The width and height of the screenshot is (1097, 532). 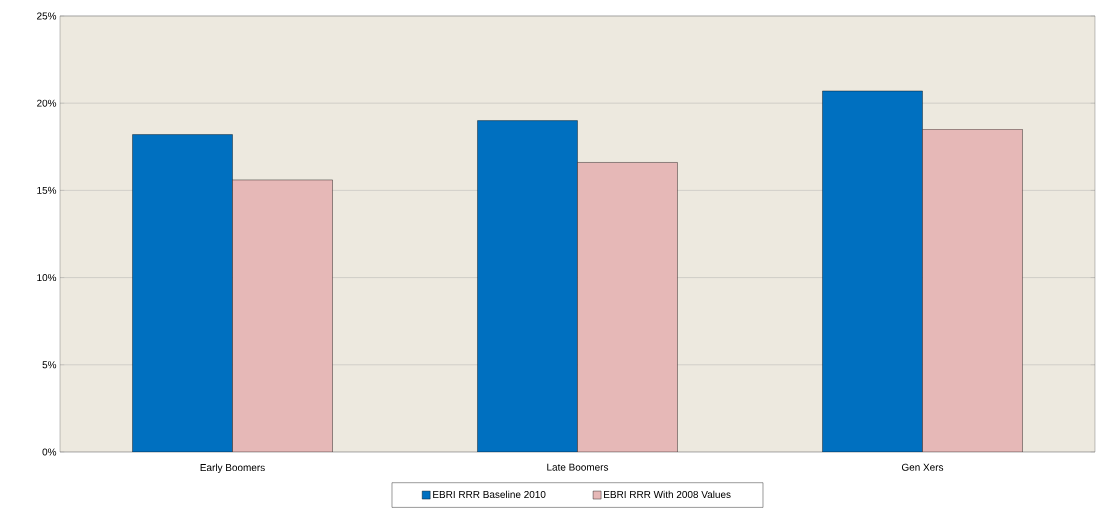 What do you see at coordinates (922, 467) in the screenshot?
I see `x-tick-label: Gen Xers` at bounding box center [922, 467].